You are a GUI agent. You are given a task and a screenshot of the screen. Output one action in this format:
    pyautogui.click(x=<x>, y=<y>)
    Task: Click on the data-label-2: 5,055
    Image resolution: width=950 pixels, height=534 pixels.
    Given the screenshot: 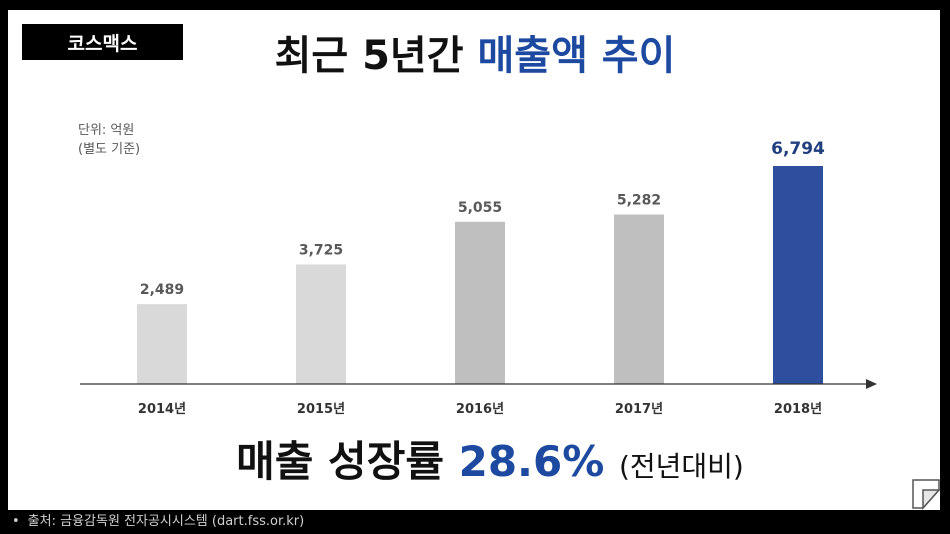 What is the action you would take?
    pyautogui.click(x=480, y=208)
    